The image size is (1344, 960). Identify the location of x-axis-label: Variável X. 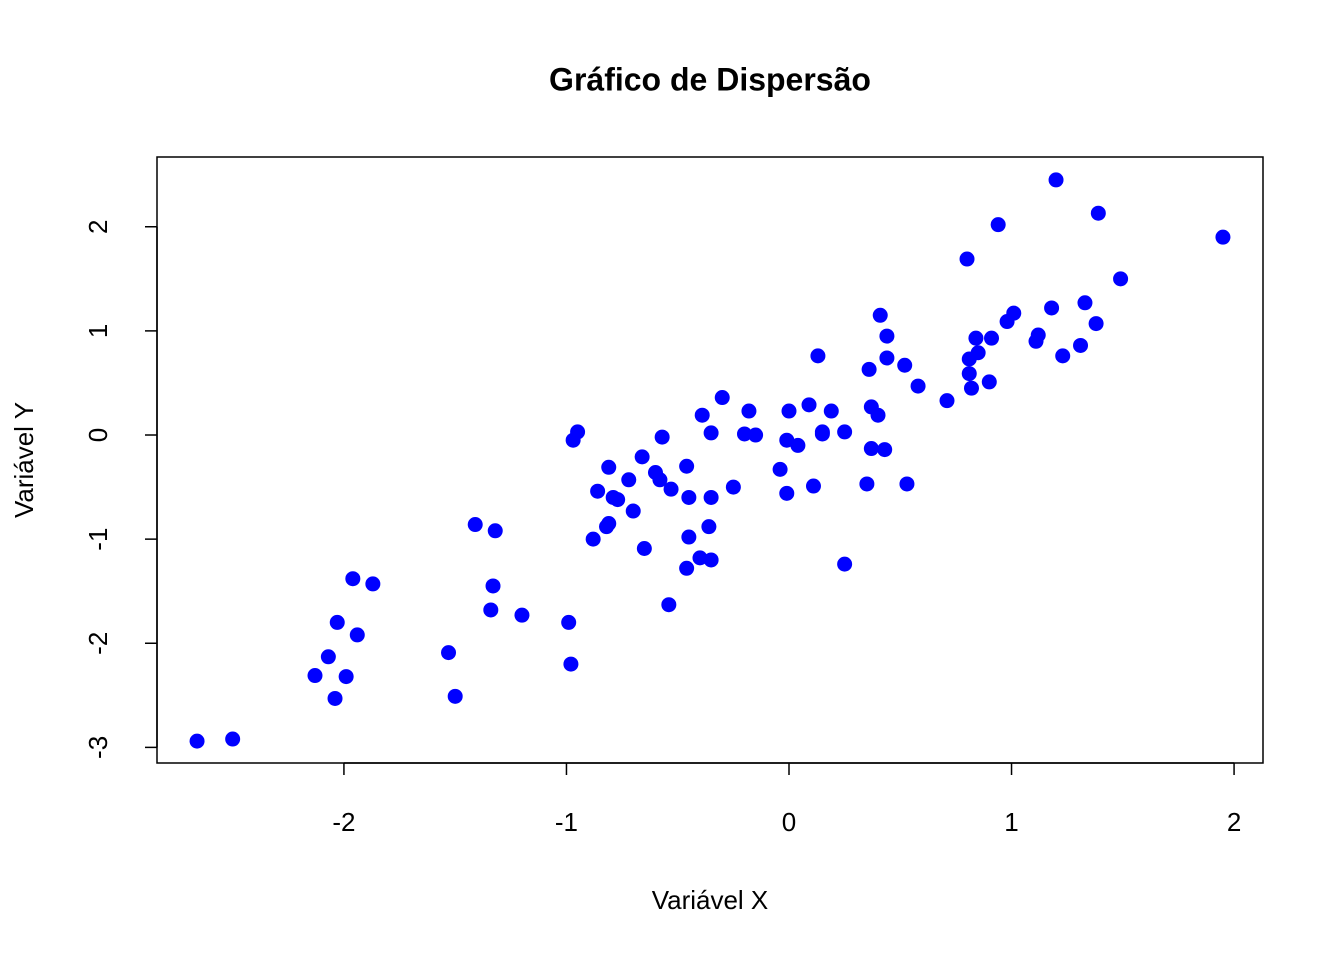
(710, 900).